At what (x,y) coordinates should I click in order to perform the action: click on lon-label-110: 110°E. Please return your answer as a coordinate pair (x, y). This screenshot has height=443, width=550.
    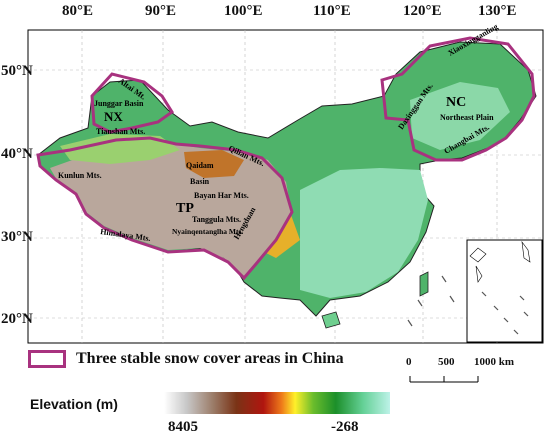
    Looking at the image, I should click on (332, 11).